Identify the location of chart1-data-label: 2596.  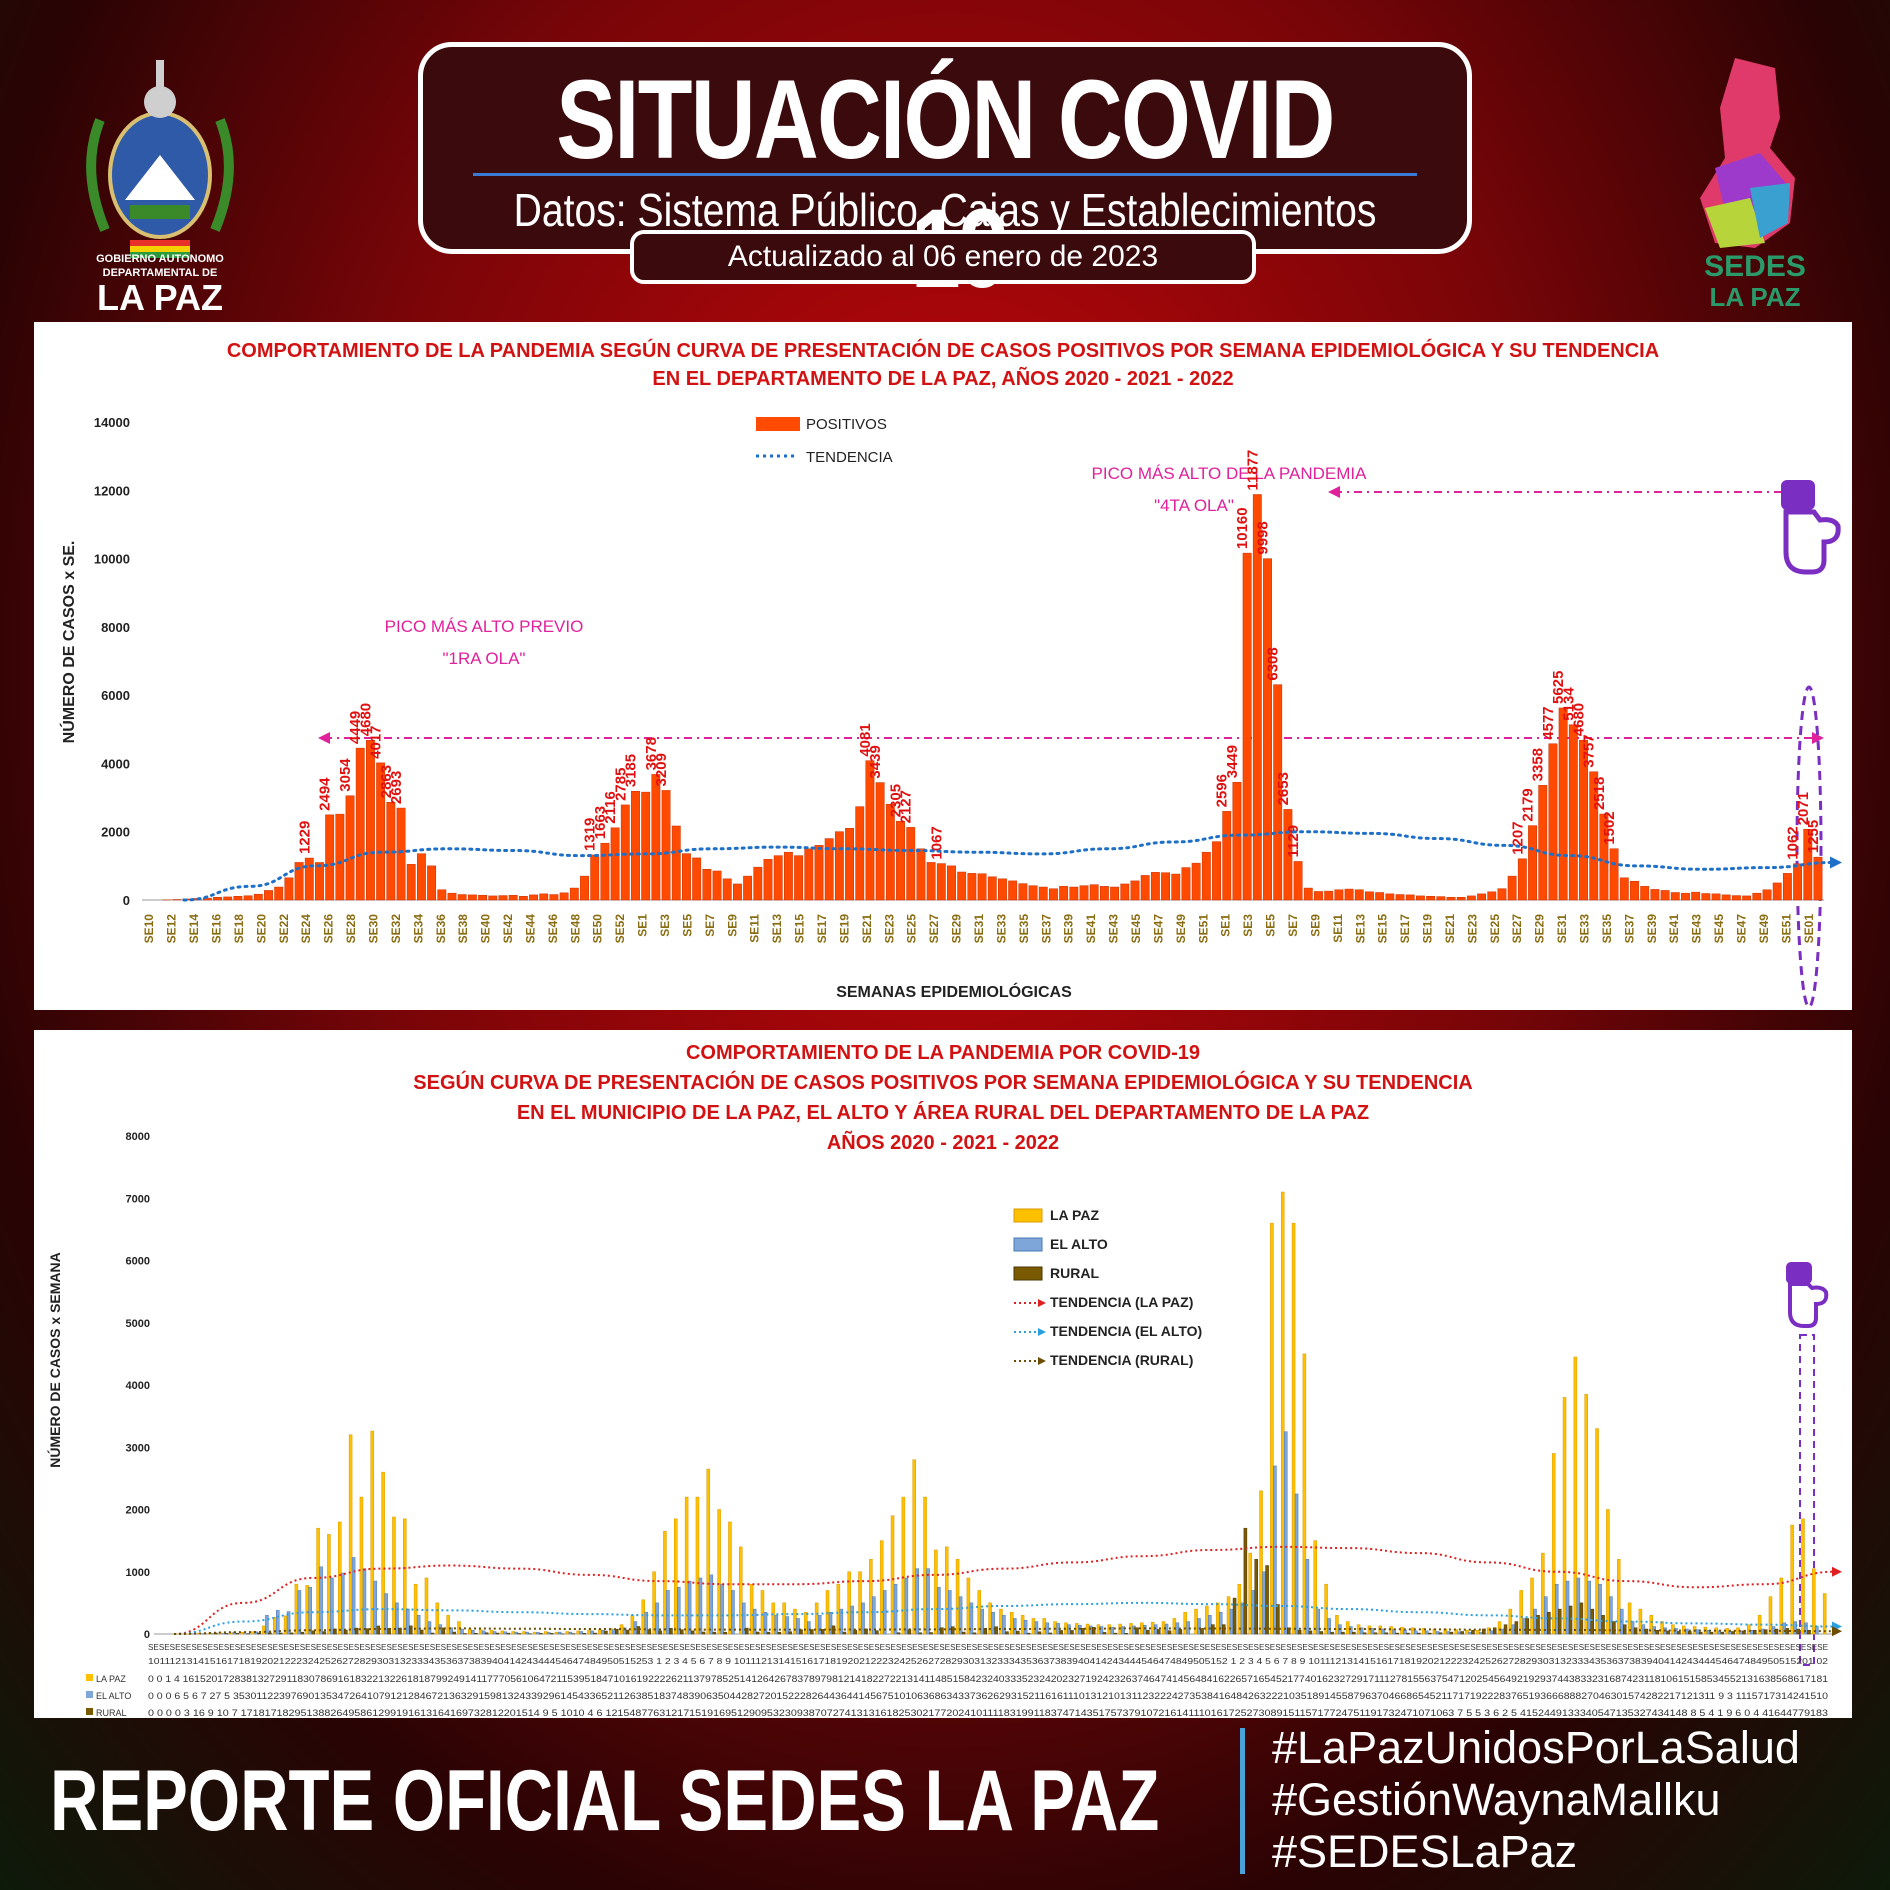
(1222, 790).